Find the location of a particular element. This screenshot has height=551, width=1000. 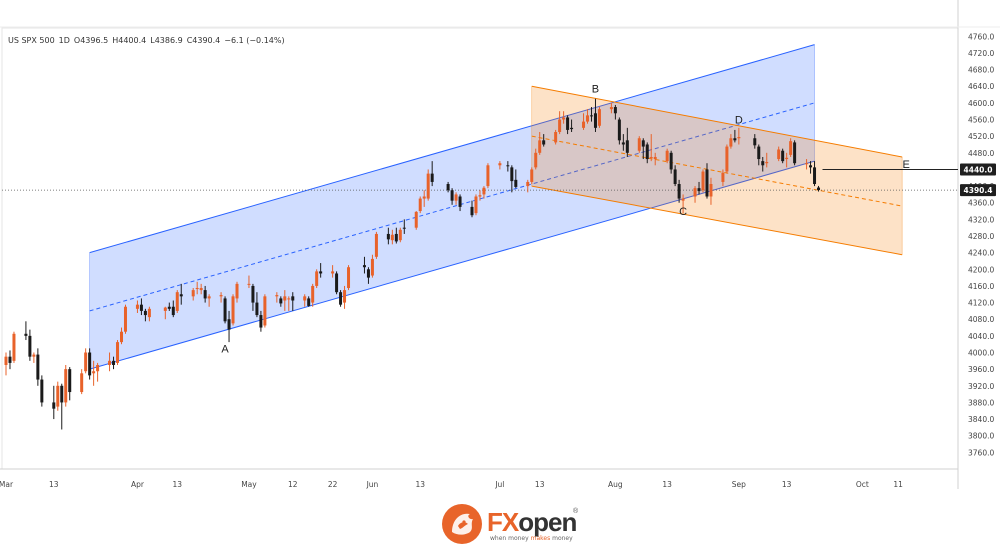

fxopen-logo: FXopen ® when money makes money is located at coordinates (515, 524).